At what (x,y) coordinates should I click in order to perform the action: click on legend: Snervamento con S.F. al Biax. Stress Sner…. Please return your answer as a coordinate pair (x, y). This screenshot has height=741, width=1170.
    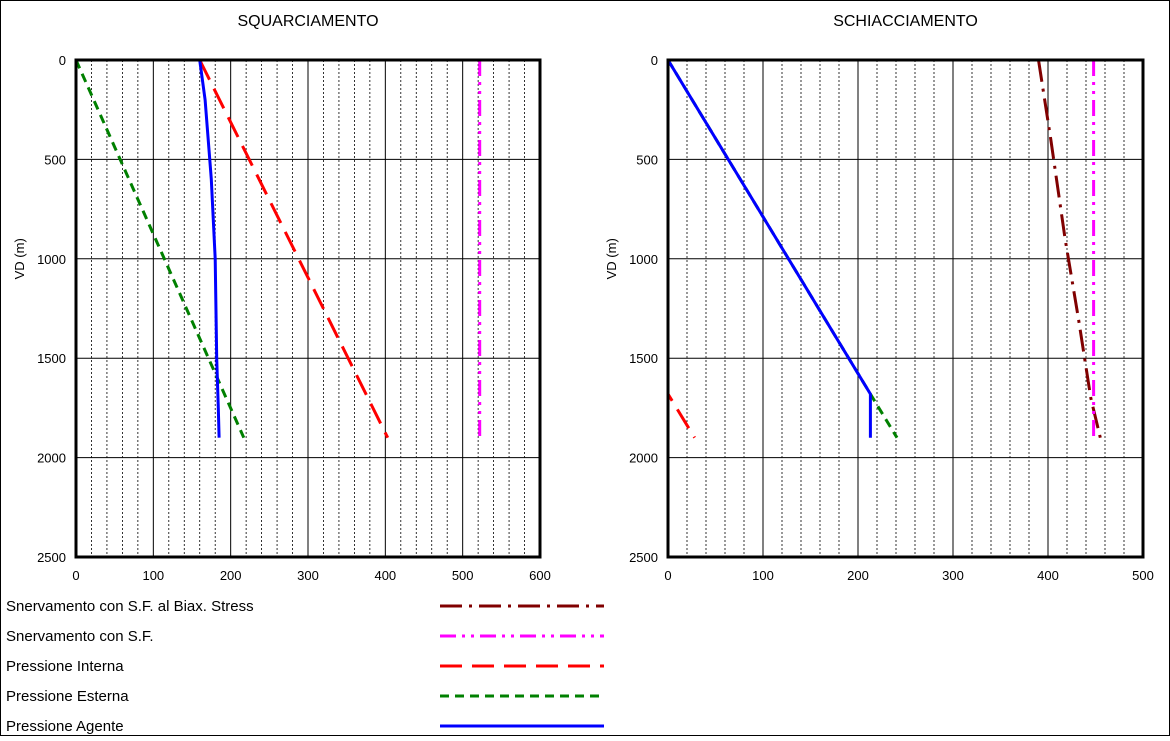
    Looking at the image, I should click on (305, 666).